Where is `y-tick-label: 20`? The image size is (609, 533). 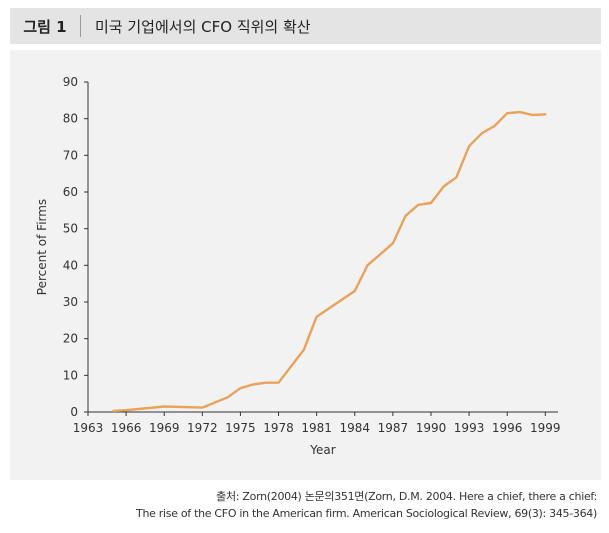 y-tick-label: 20 is located at coordinates (70, 339).